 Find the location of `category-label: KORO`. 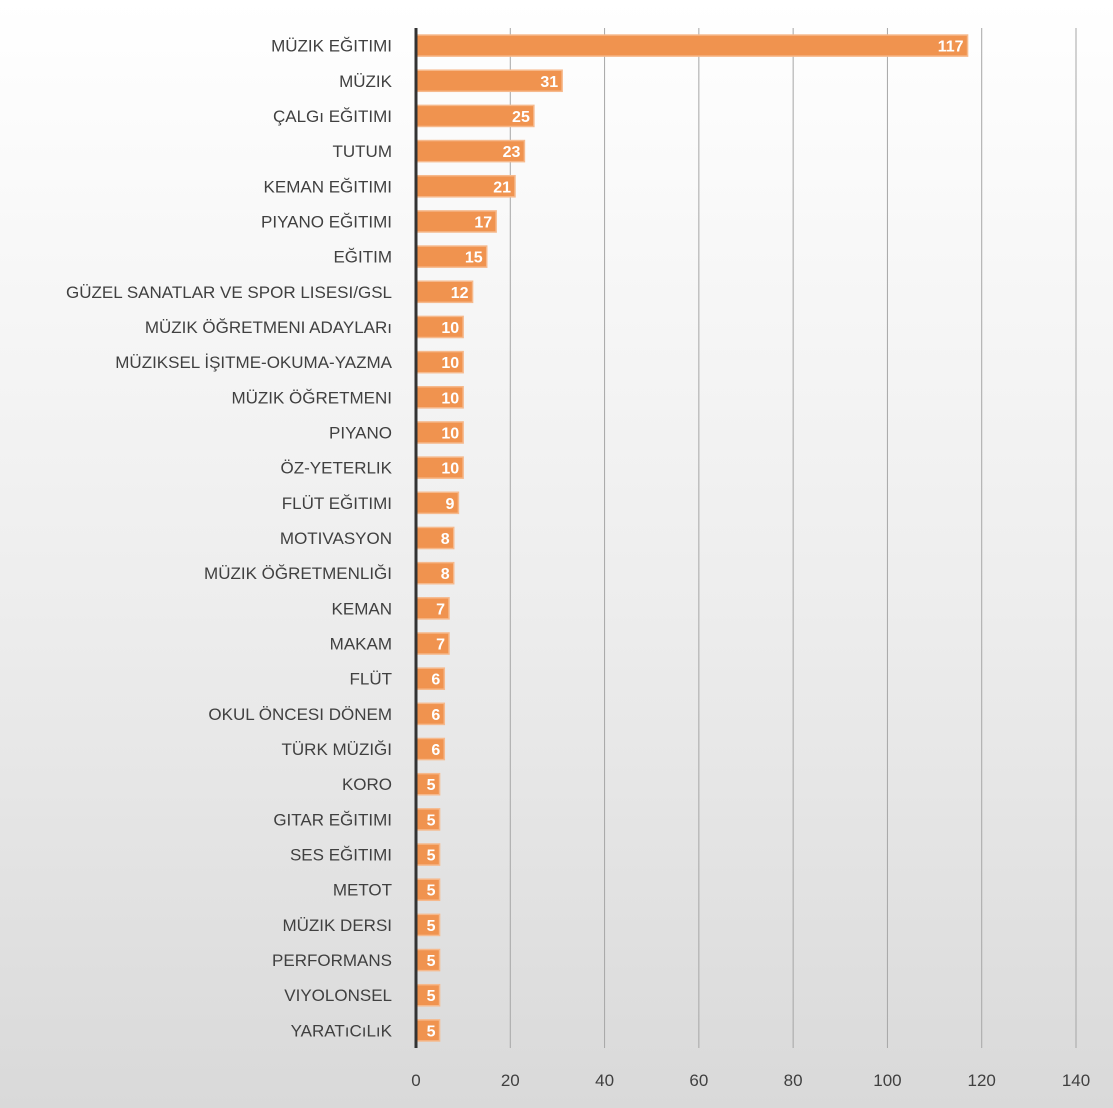

category-label: KORO is located at coordinates (367, 784).